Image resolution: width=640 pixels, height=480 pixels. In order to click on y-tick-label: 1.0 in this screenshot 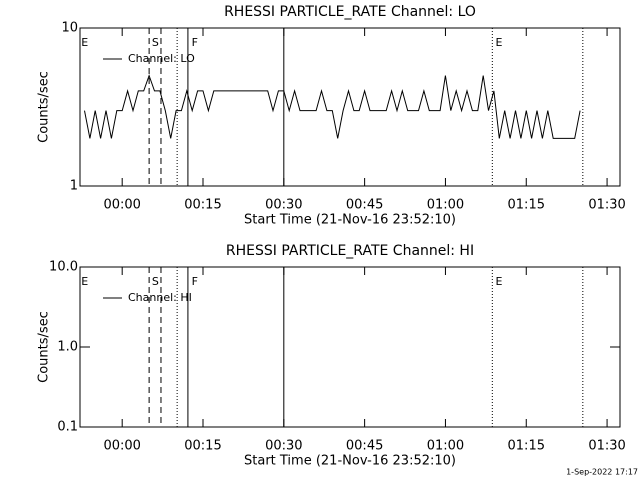, I will do `click(67, 347)`.